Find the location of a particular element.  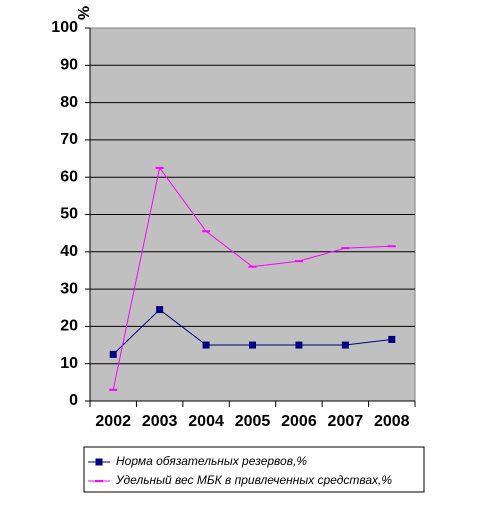

y-tick-label: 50 is located at coordinates (69, 214).